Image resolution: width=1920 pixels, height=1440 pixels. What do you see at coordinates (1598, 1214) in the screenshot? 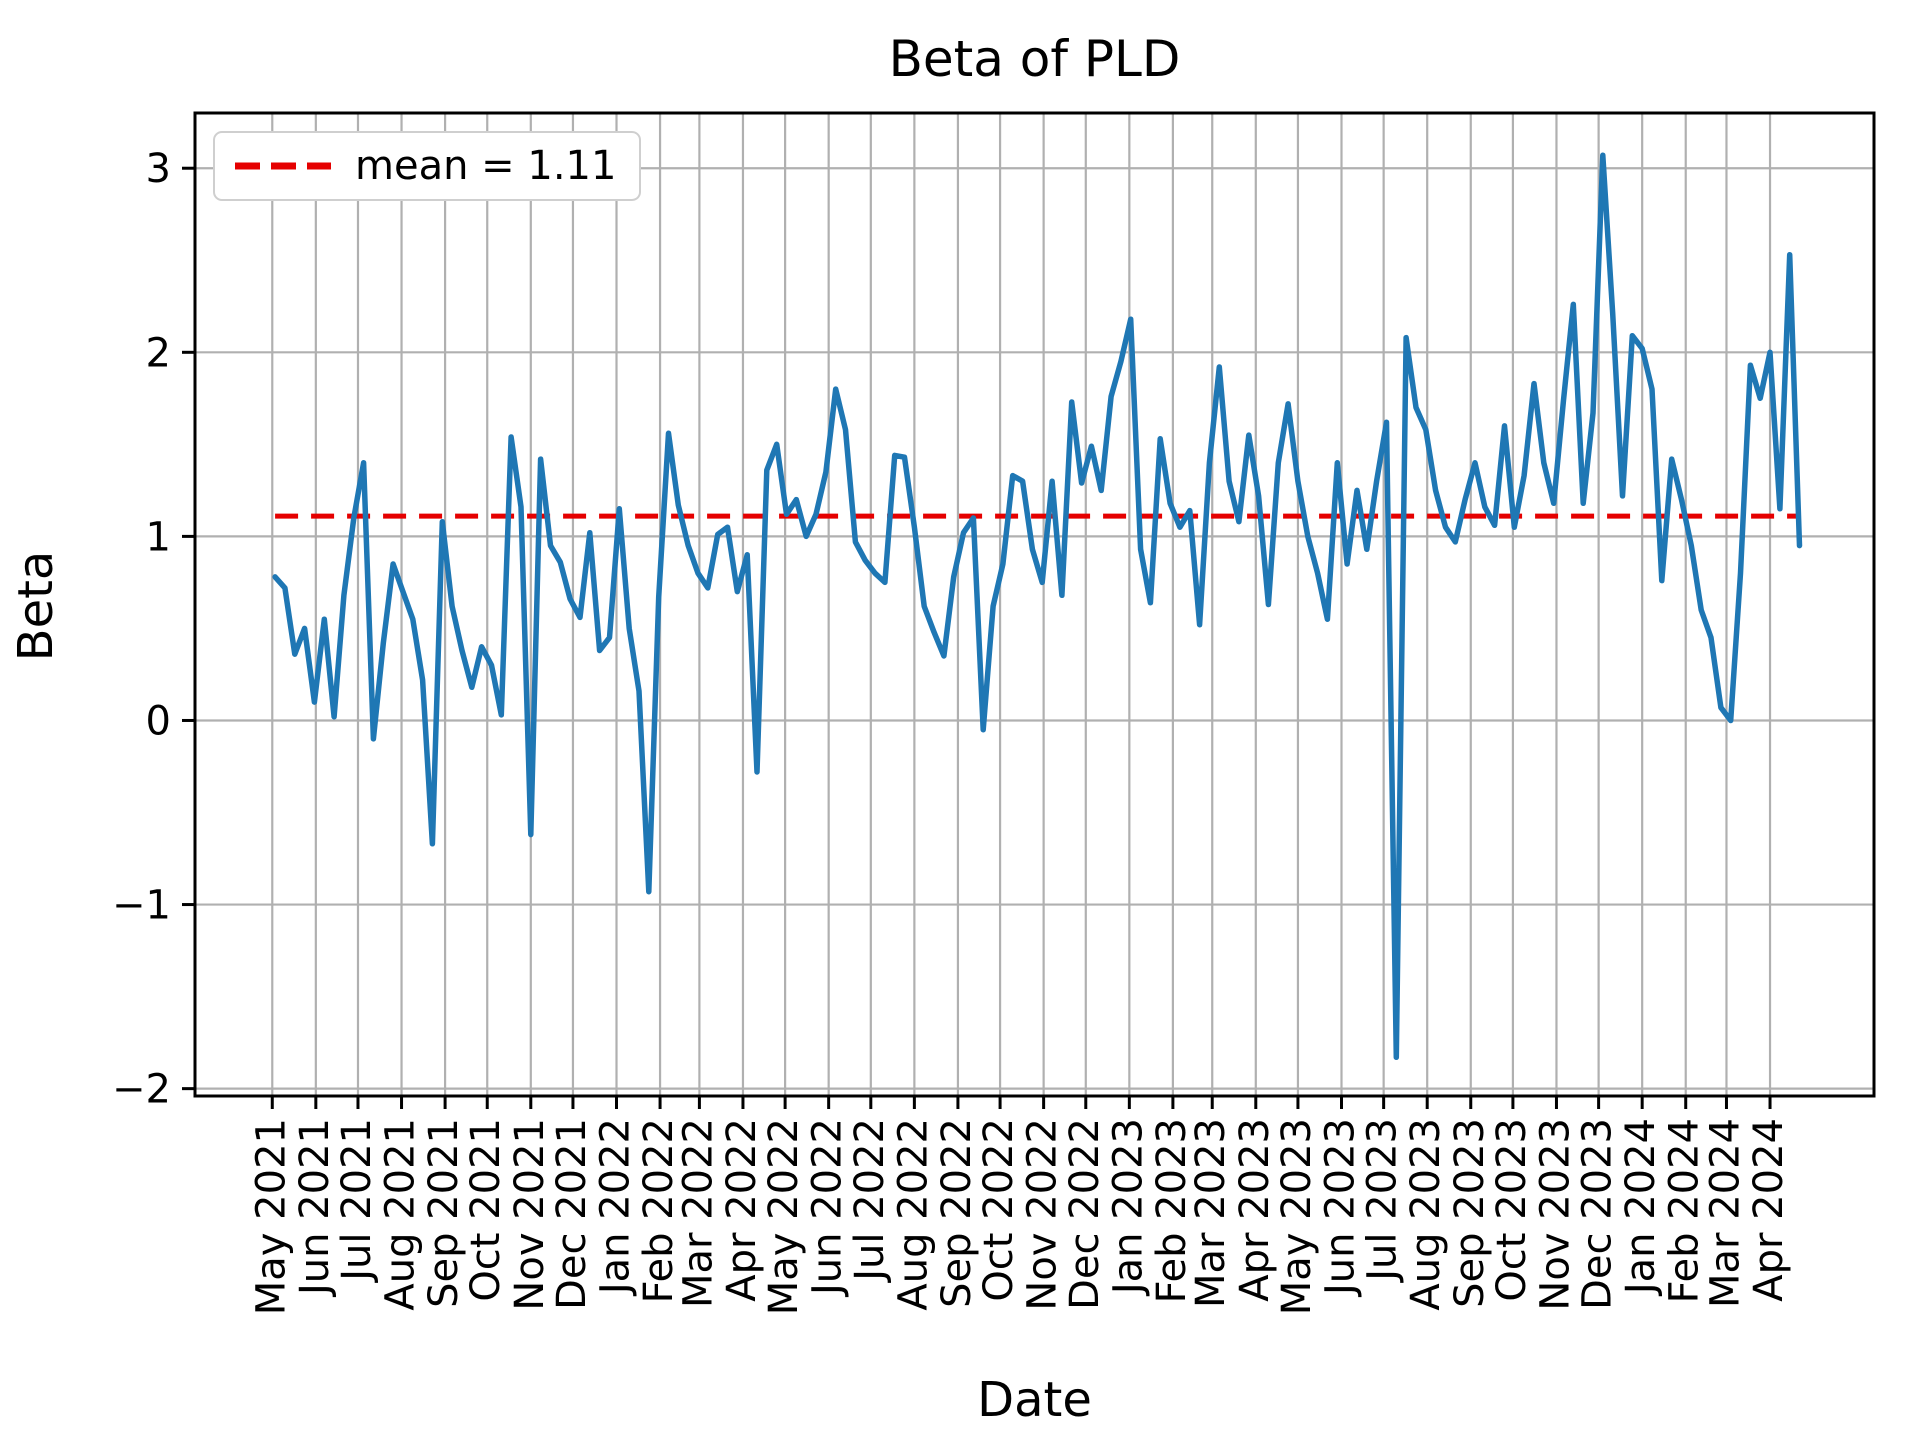
I see `x-tick-label: Dec 2023` at bounding box center [1598, 1214].